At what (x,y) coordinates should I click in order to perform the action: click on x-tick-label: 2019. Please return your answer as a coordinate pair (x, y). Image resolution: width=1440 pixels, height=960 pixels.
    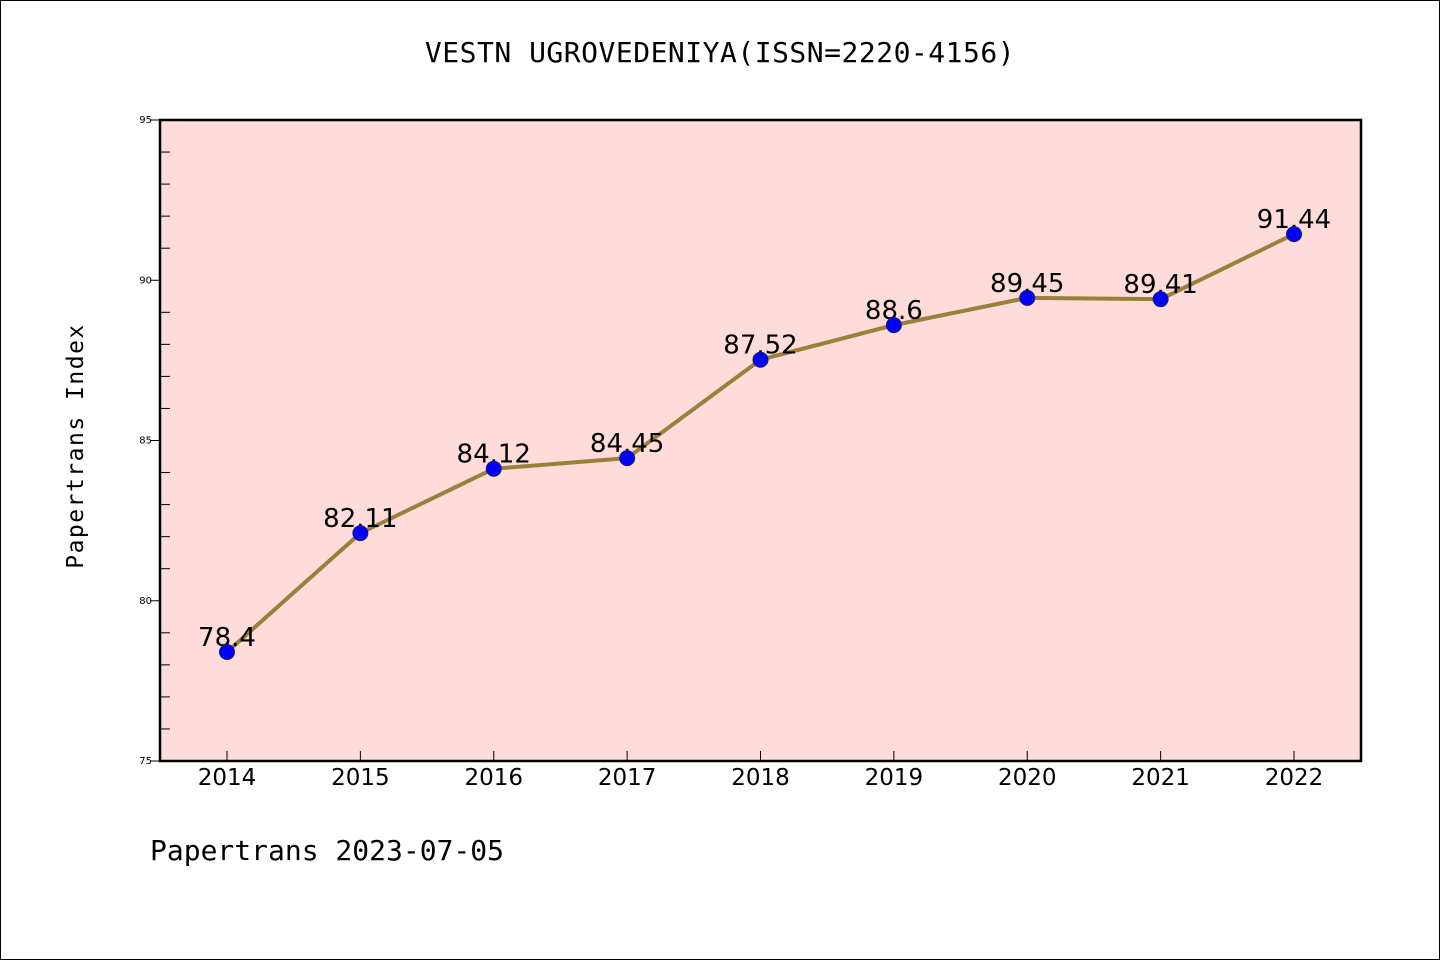
    Looking at the image, I should click on (894, 778).